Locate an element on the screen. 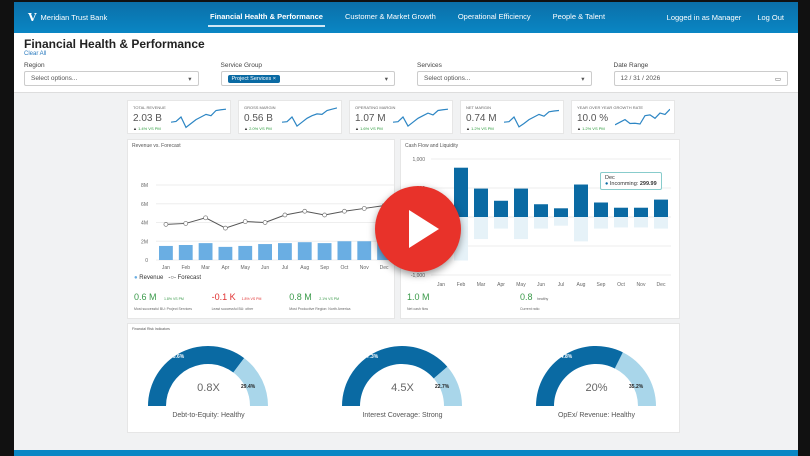  legend-revenue: Revenue is located at coordinates (151, 278).